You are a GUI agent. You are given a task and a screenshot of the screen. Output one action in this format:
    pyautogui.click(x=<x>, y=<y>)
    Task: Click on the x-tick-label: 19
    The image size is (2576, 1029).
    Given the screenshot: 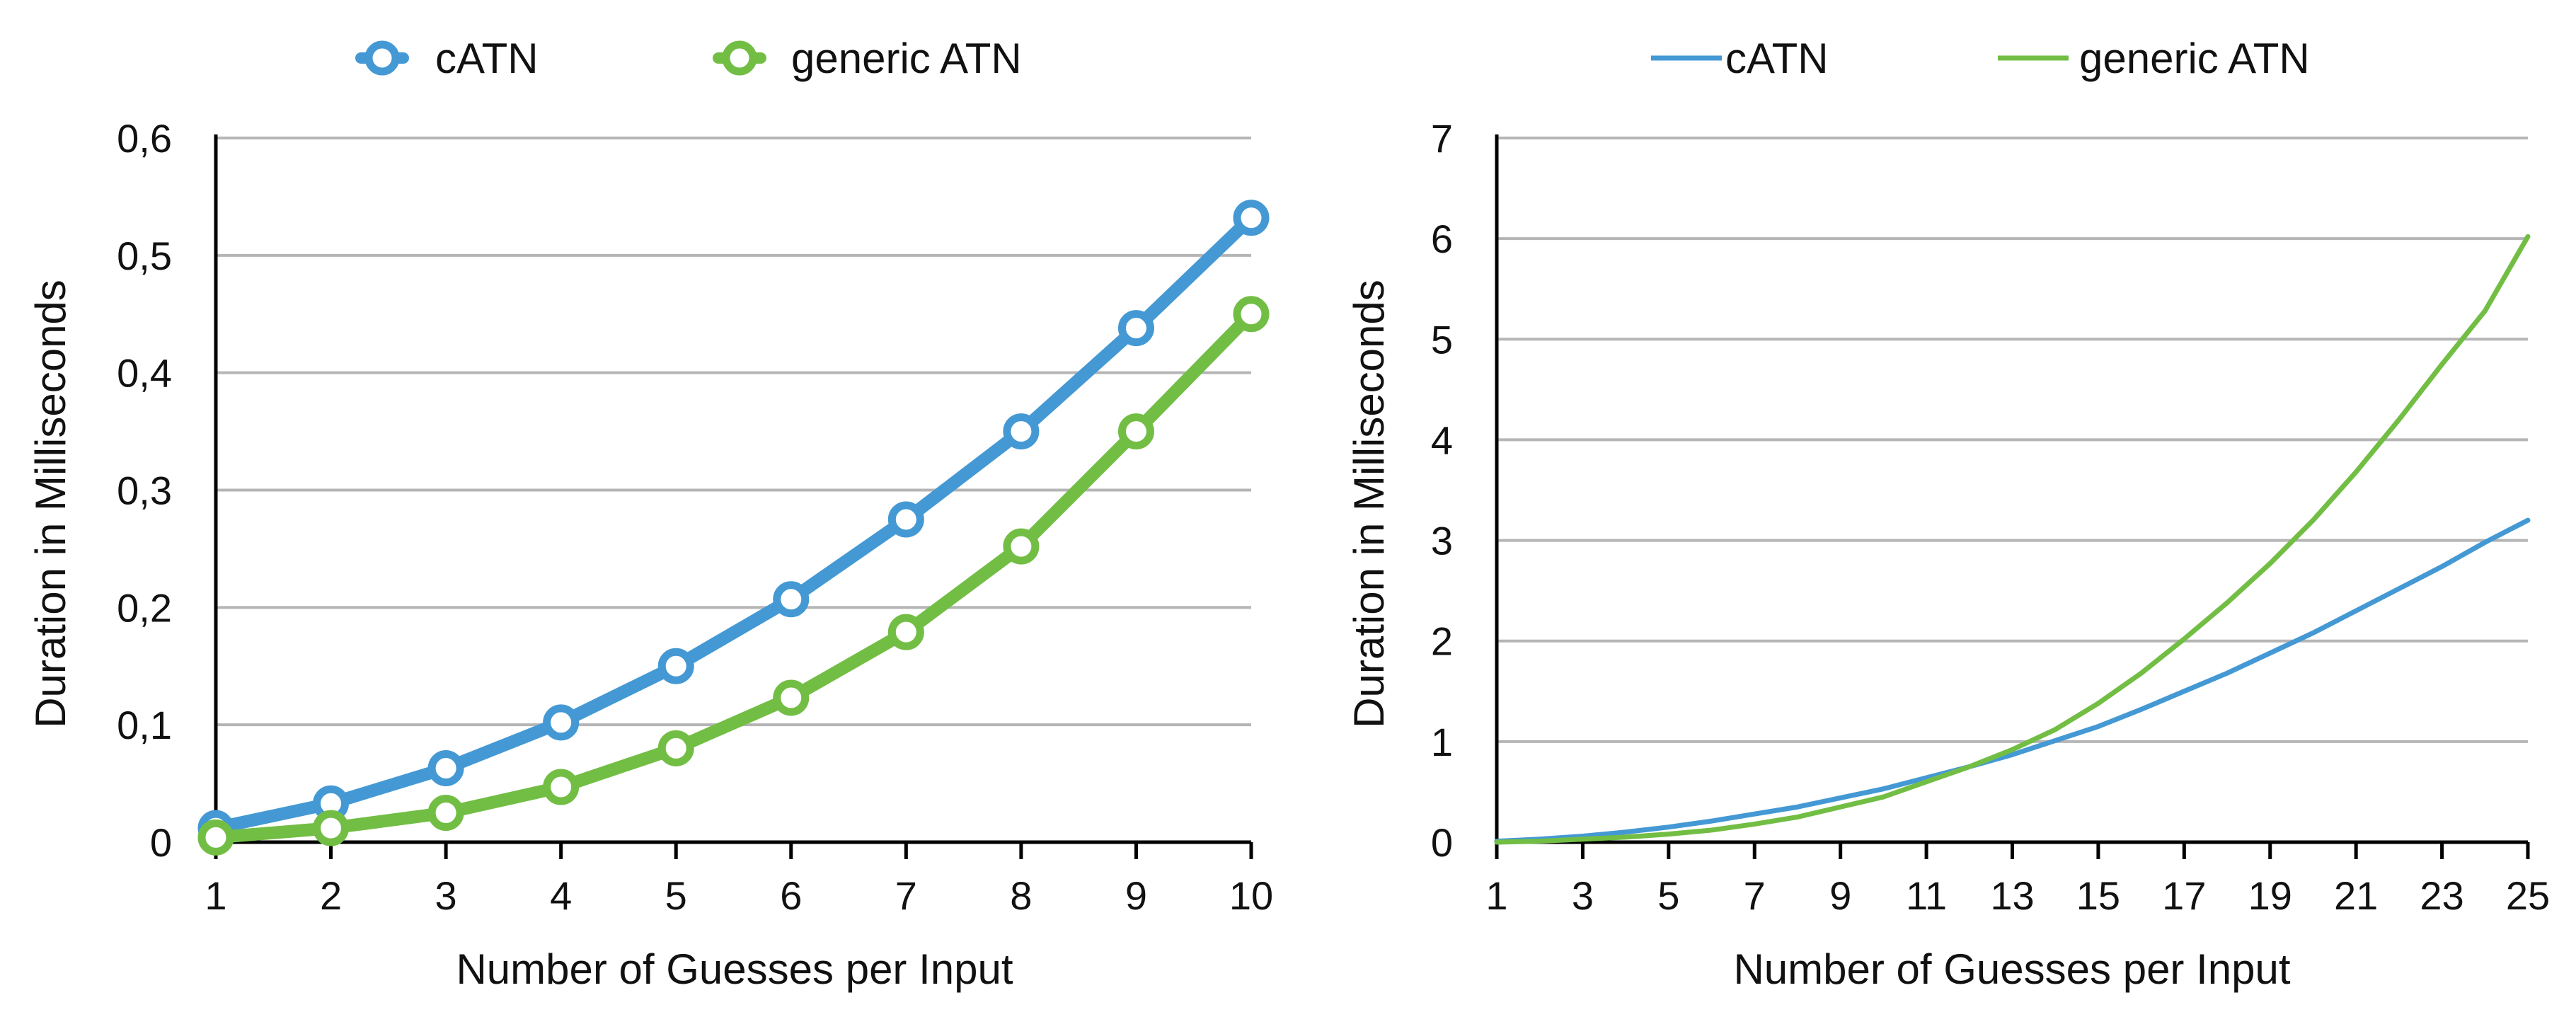 What is the action you would take?
    pyautogui.click(x=2270, y=896)
    